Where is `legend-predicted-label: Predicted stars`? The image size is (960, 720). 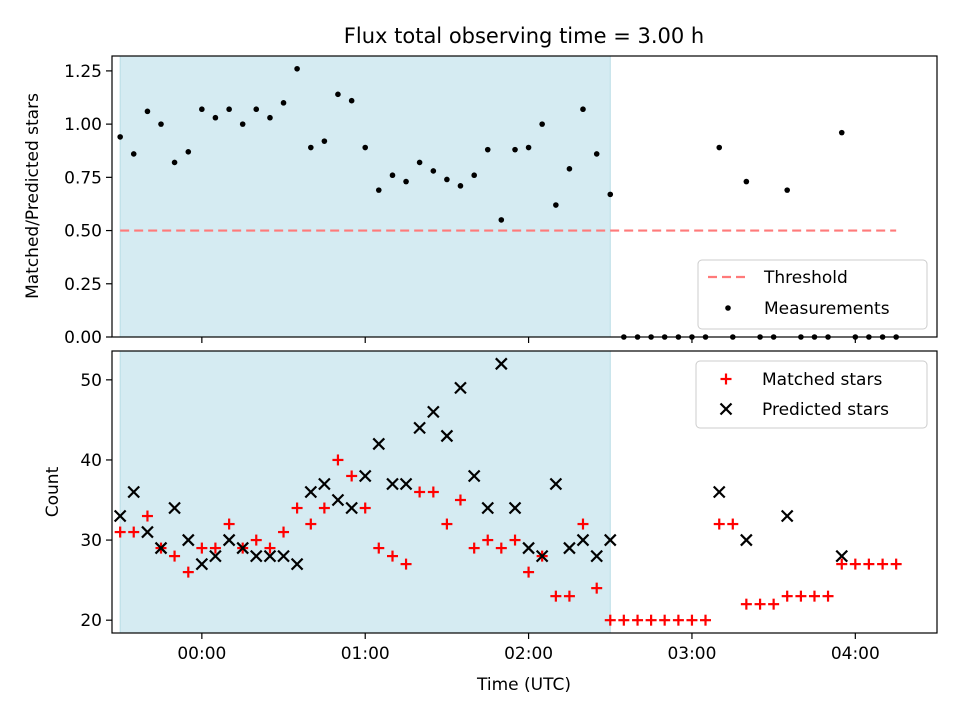 legend-predicted-label: Predicted stars is located at coordinates (825, 410).